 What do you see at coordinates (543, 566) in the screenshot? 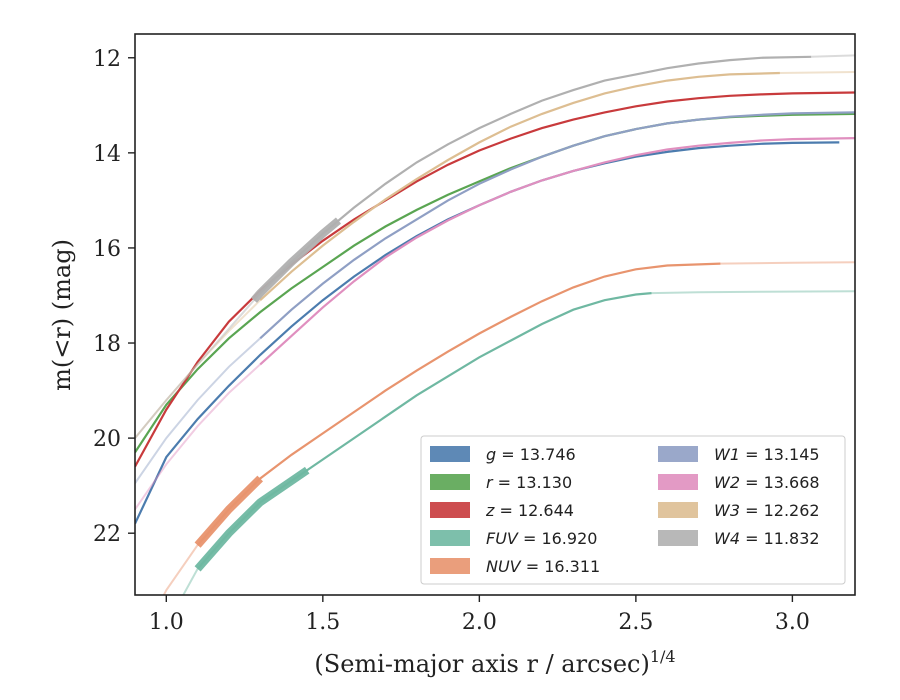
I see `legend-label: NUV = 16.311` at bounding box center [543, 566].